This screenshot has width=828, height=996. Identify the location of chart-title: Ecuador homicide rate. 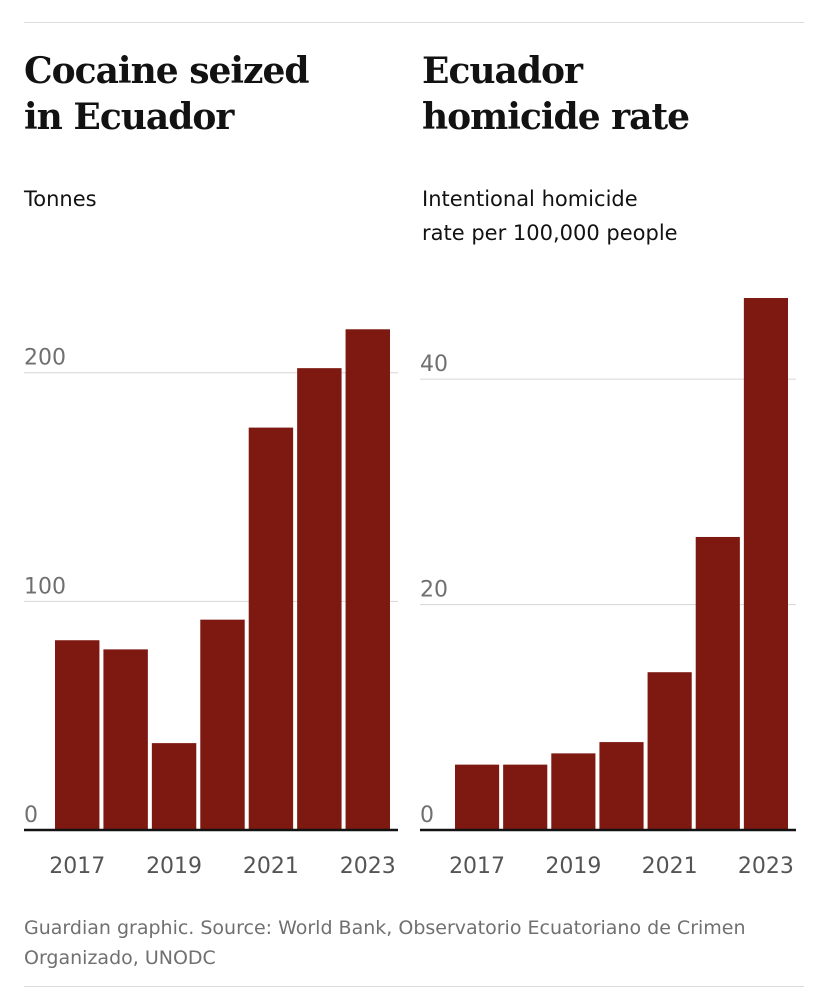
(556, 94).